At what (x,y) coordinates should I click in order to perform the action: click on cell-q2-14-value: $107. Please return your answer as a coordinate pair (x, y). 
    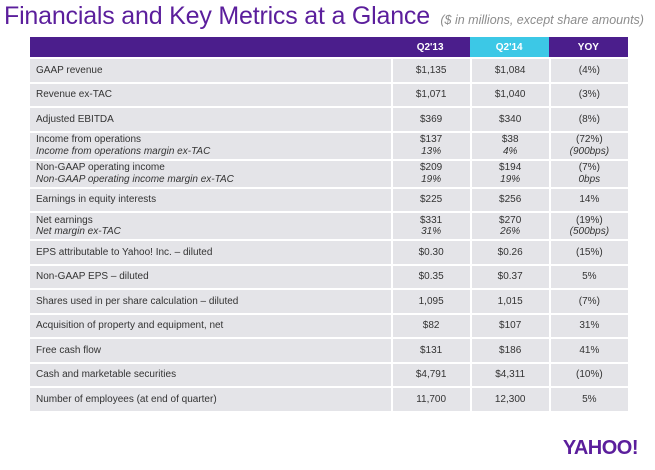
    Looking at the image, I should click on (510, 325).